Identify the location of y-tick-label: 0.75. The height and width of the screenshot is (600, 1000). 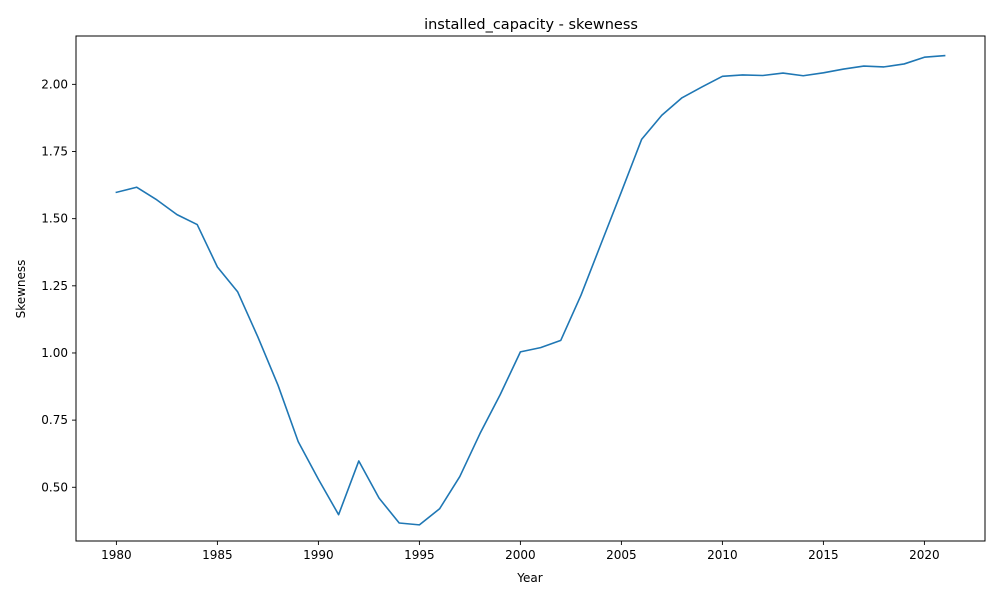
(54, 420).